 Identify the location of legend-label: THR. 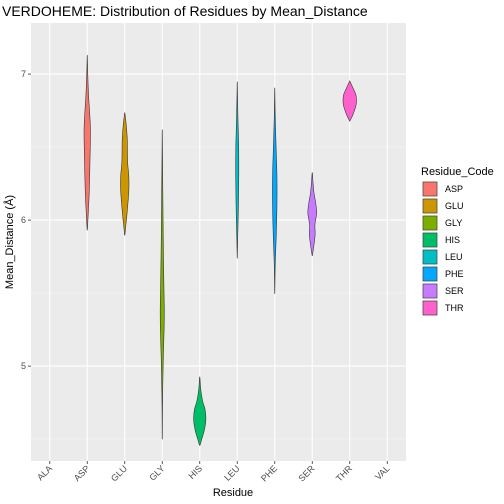
(454, 308).